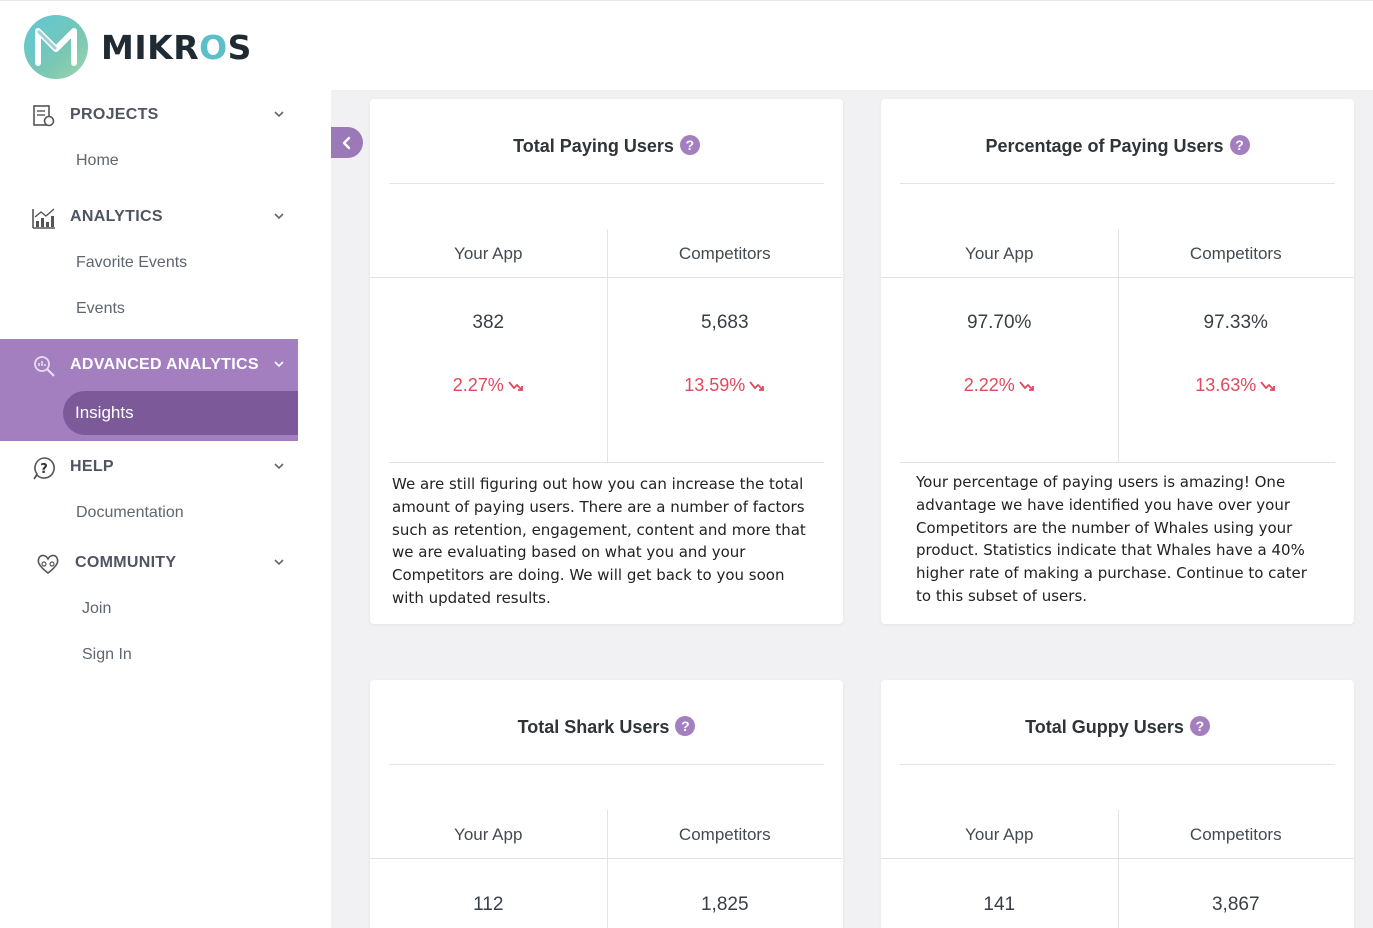 The width and height of the screenshot is (1373, 928). What do you see at coordinates (1235, 904) in the screenshot?
I see `competitors-value: 3,867` at bounding box center [1235, 904].